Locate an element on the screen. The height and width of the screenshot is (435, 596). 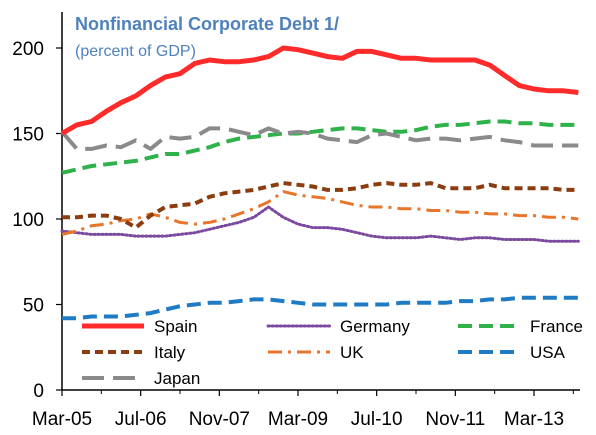
series-line-uk is located at coordinates (320, 213).